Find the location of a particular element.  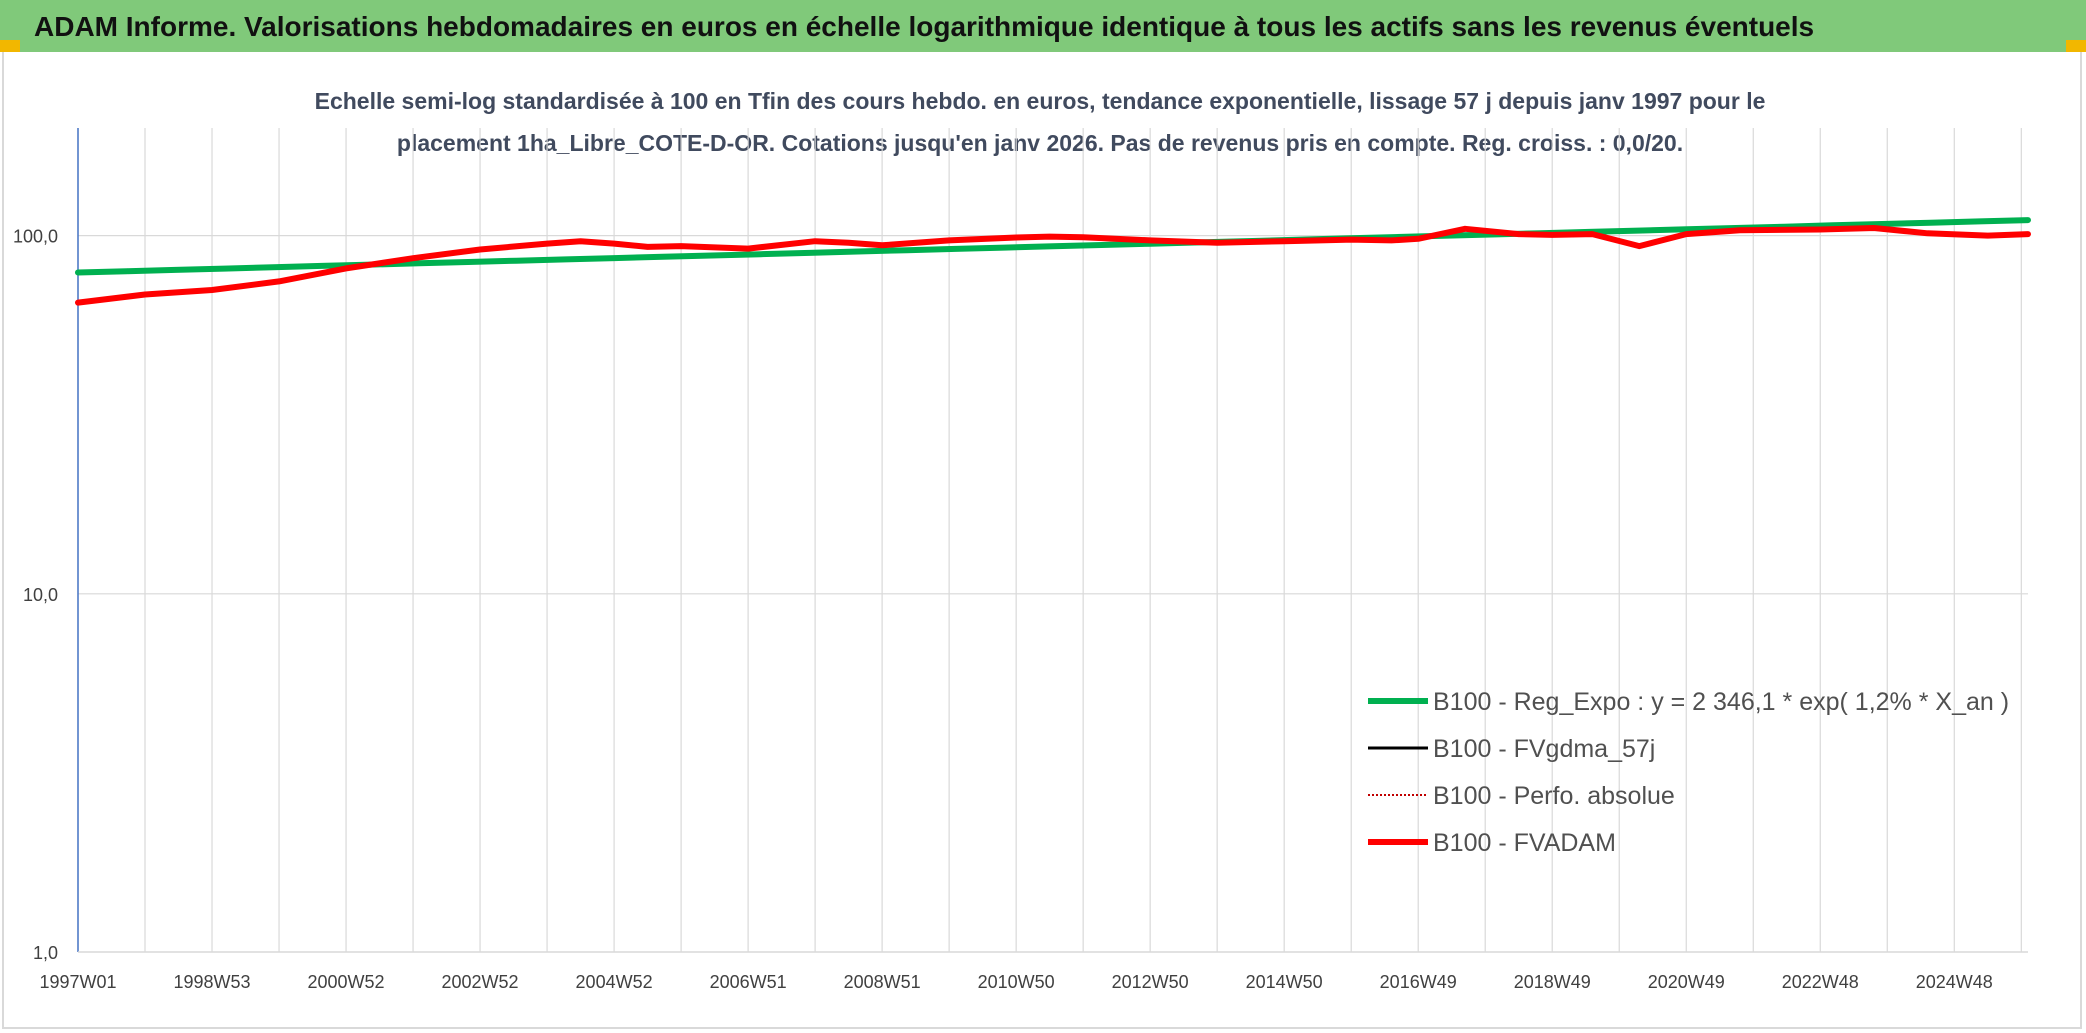

y-tick-label: 1,0 is located at coordinates (45, 953).